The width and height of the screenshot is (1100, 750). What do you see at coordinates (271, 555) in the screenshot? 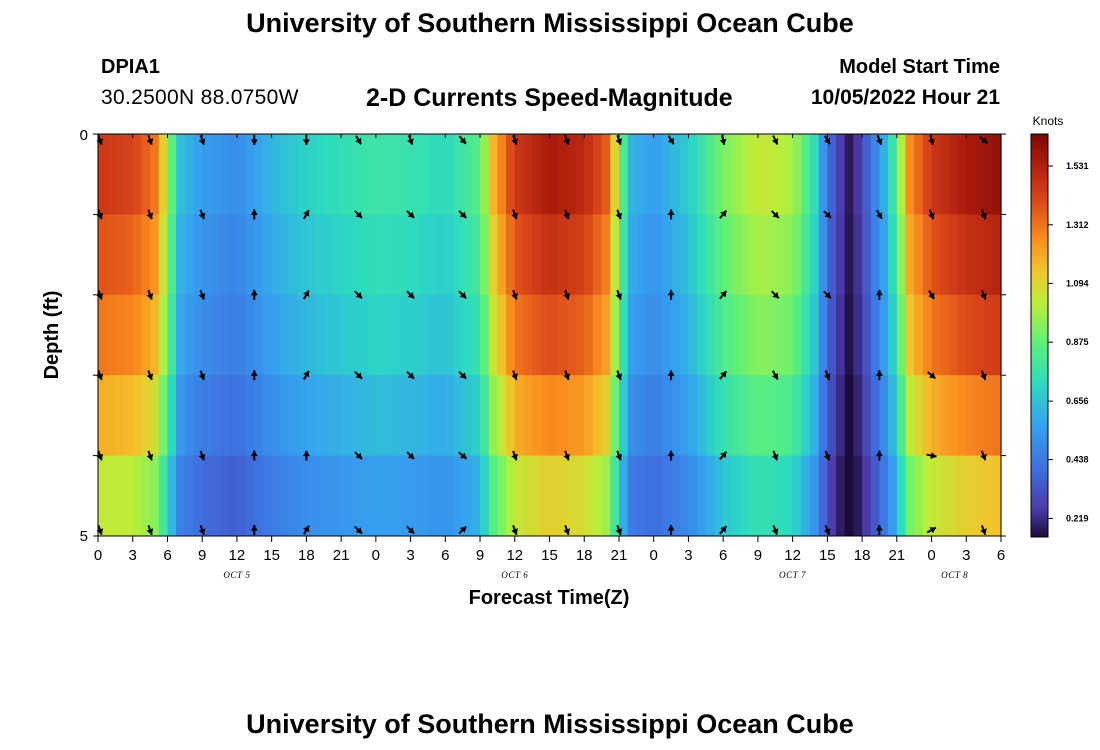
I see `x-tick-label: 15` at bounding box center [271, 555].